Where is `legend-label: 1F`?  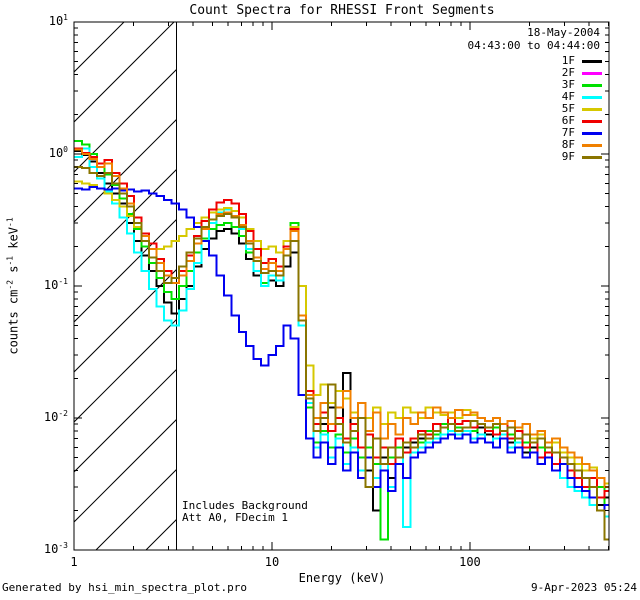
legend-label: 1F is located at coordinates (568, 60).